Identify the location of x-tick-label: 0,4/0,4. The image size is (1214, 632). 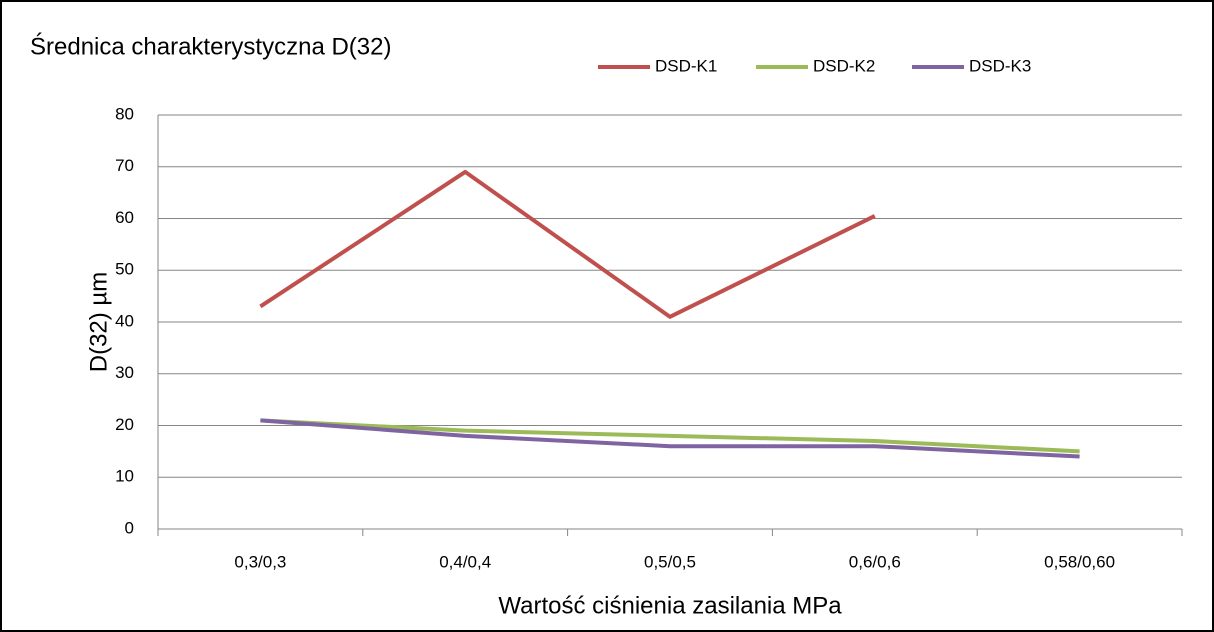
(465, 561).